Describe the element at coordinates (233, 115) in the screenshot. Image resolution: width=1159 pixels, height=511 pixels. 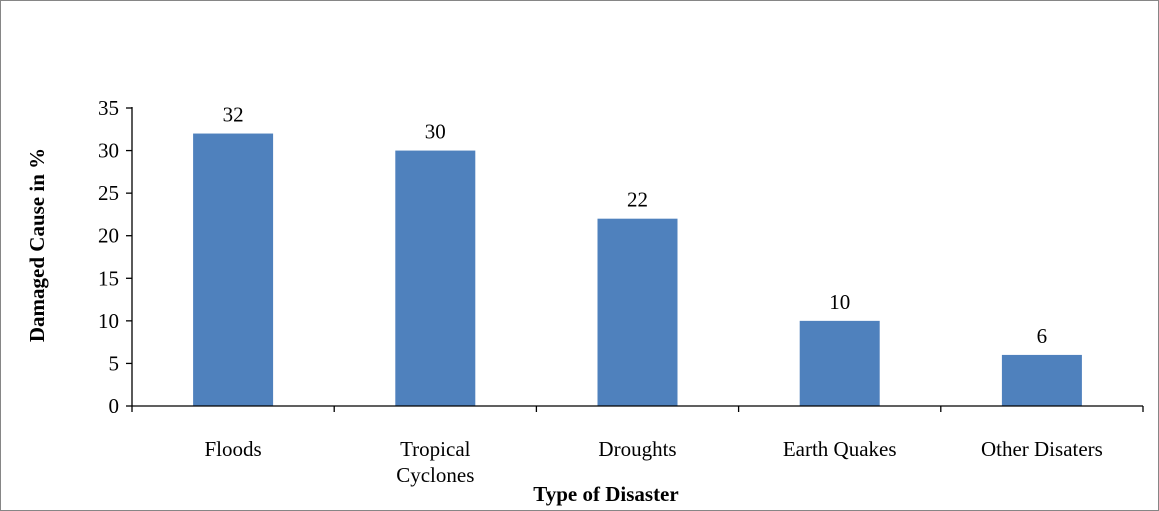
I see `bar-value-label: 32` at that location.